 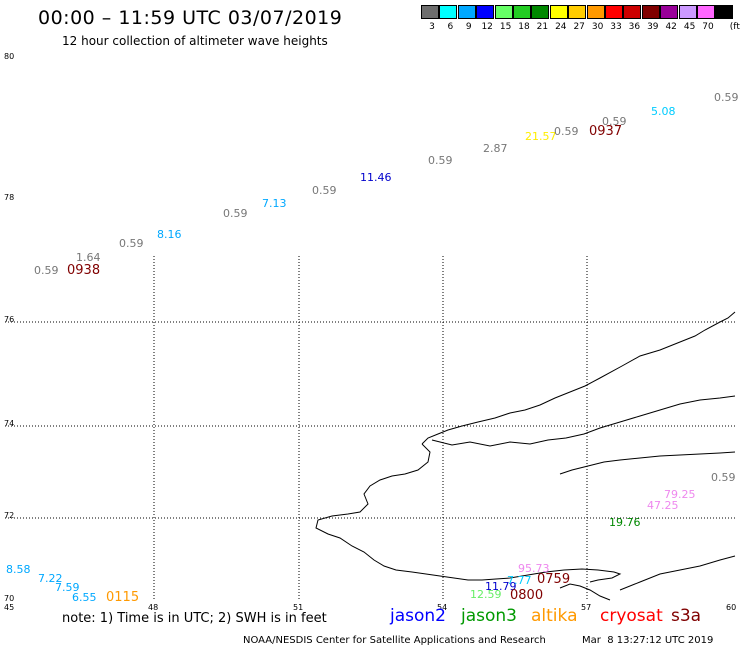 I want to click on legend-label: 70, so click(x=708, y=27).